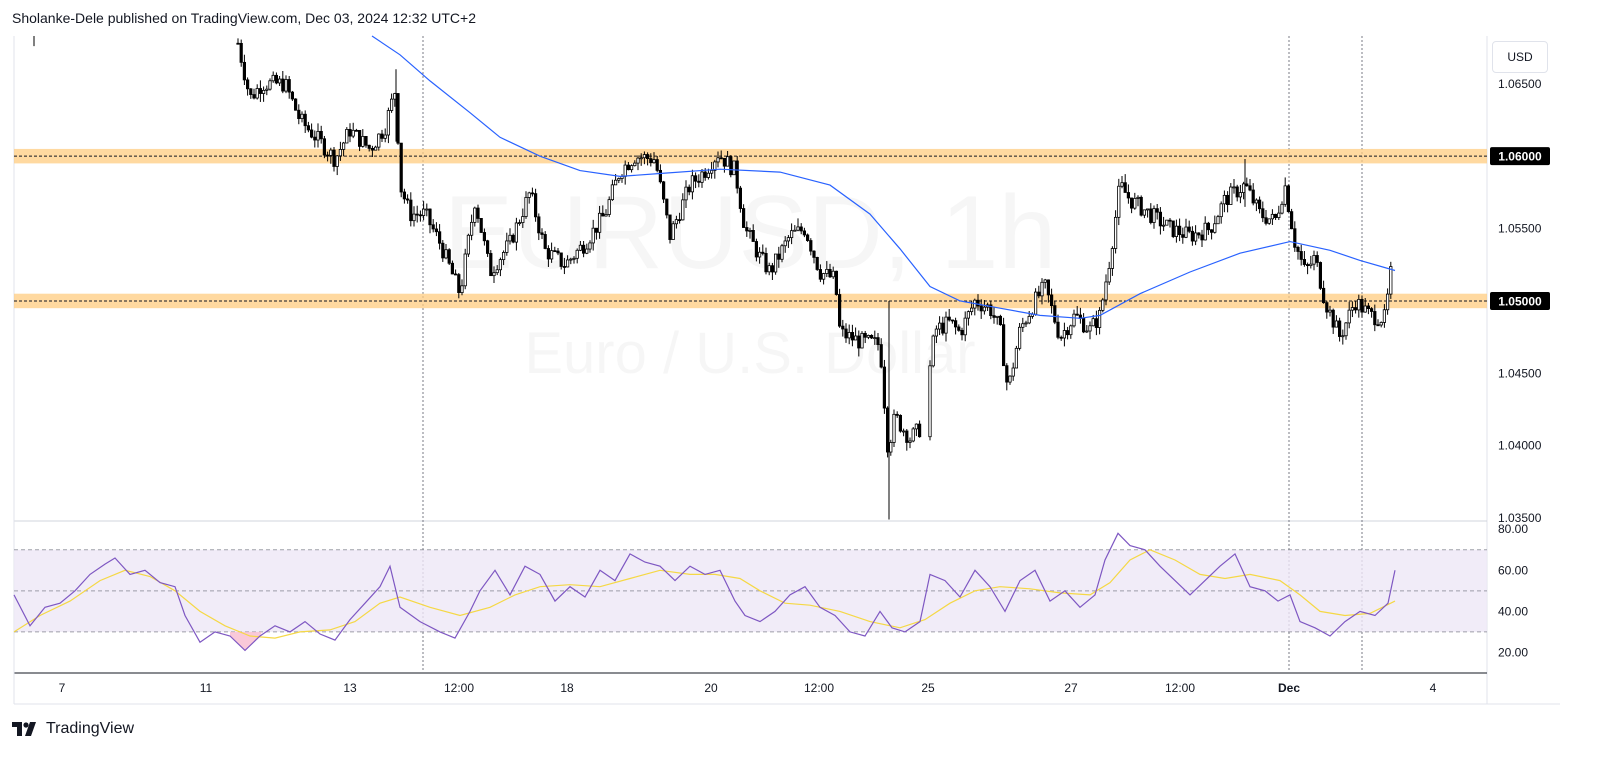  I want to click on time-axis: 7 11 13 12:00 18 20 12:00 25 27 12:00 Dec 4, so click(748, 688).